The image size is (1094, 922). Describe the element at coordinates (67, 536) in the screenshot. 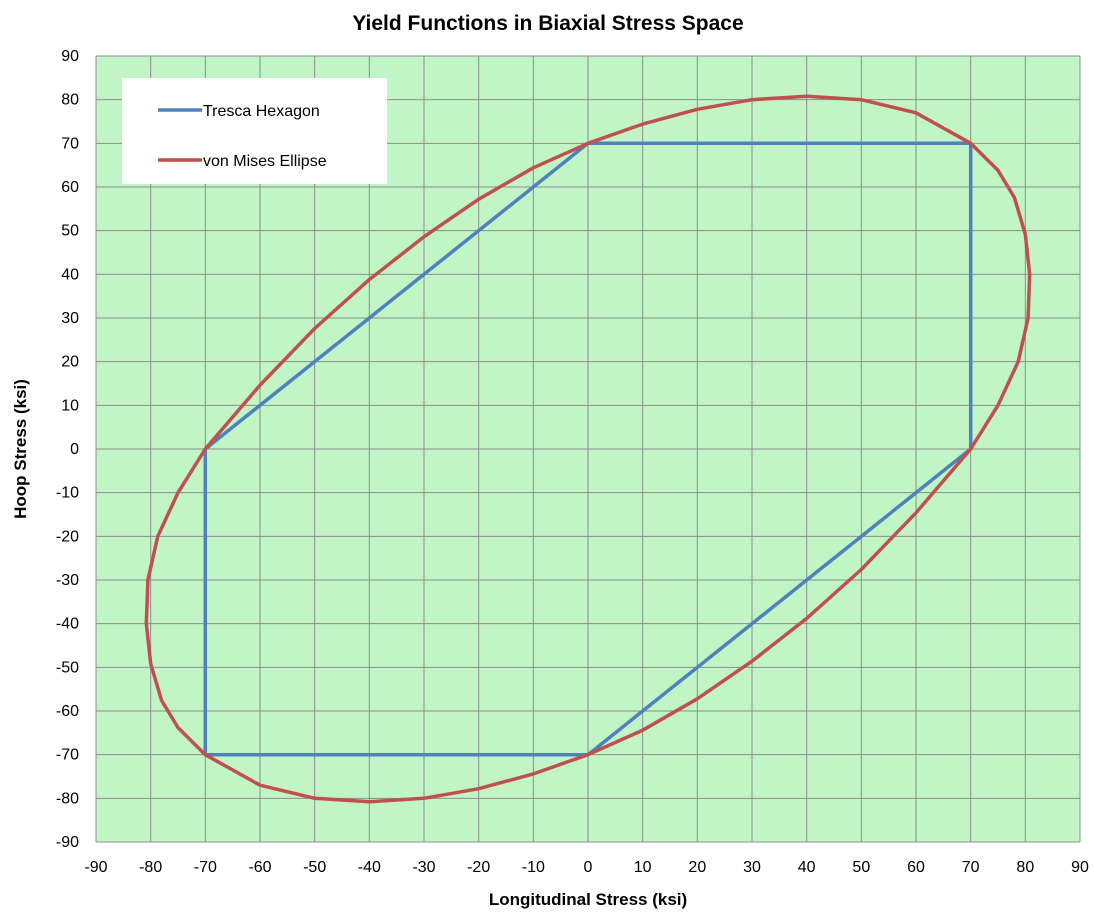

I see `y-tick-label: -20` at that location.